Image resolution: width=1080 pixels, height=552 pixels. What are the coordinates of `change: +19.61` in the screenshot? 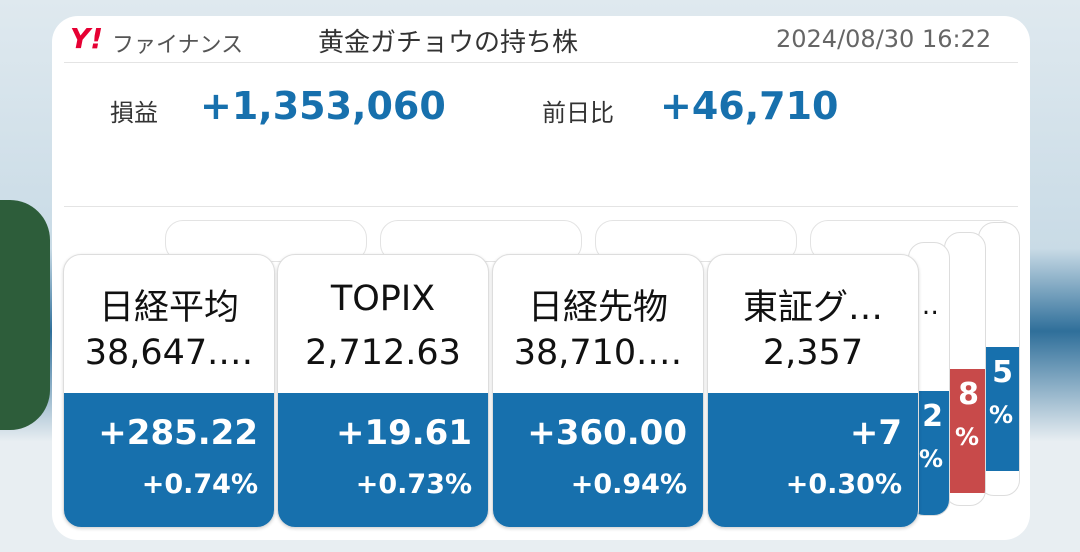 It's located at (403, 433).